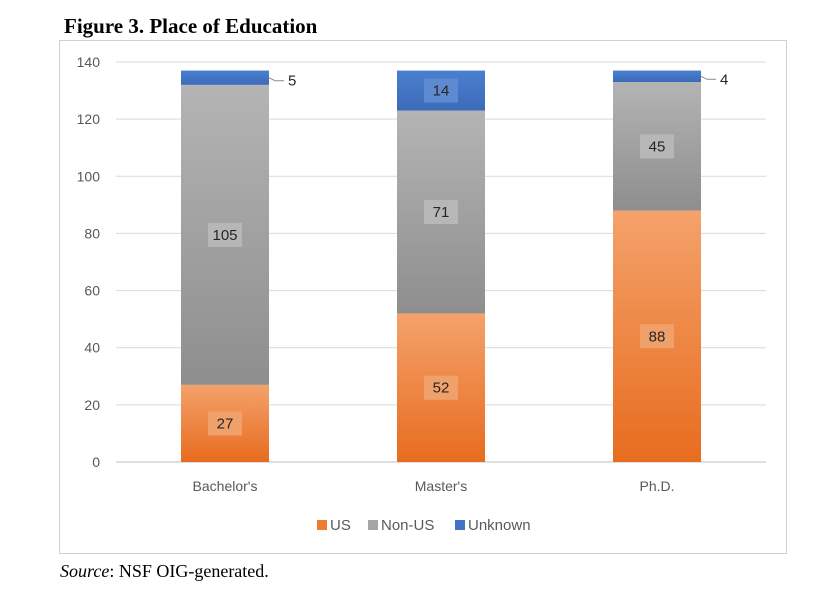 The image size is (823, 595). What do you see at coordinates (322, 525) in the screenshot?
I see `legend-swatch-us` at bounding box center [322, 525].